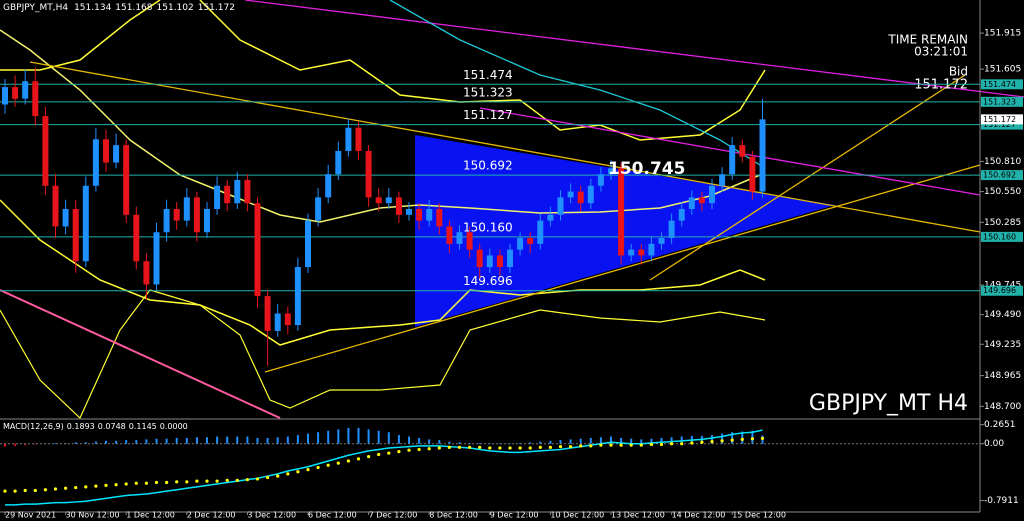 The width and height of the screenshot is (1024, 521). I want to click on macd-label: MACD(12,26,9), so click(33, 426).